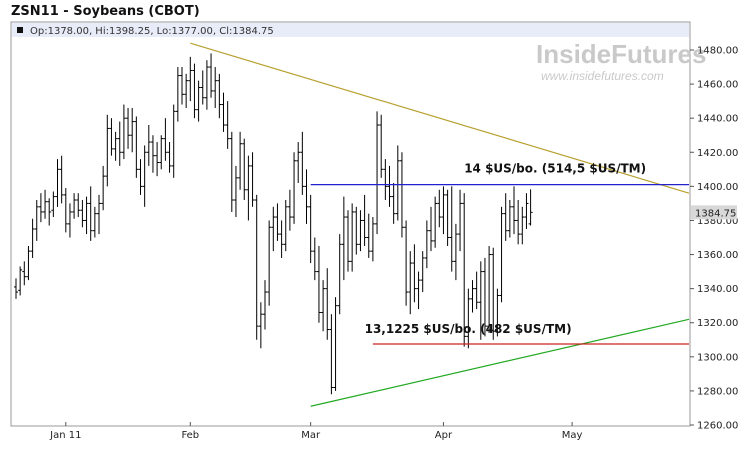  Describe the element at coordinates (500, 362) in the screenshot. I see `support-trendline` at that location.